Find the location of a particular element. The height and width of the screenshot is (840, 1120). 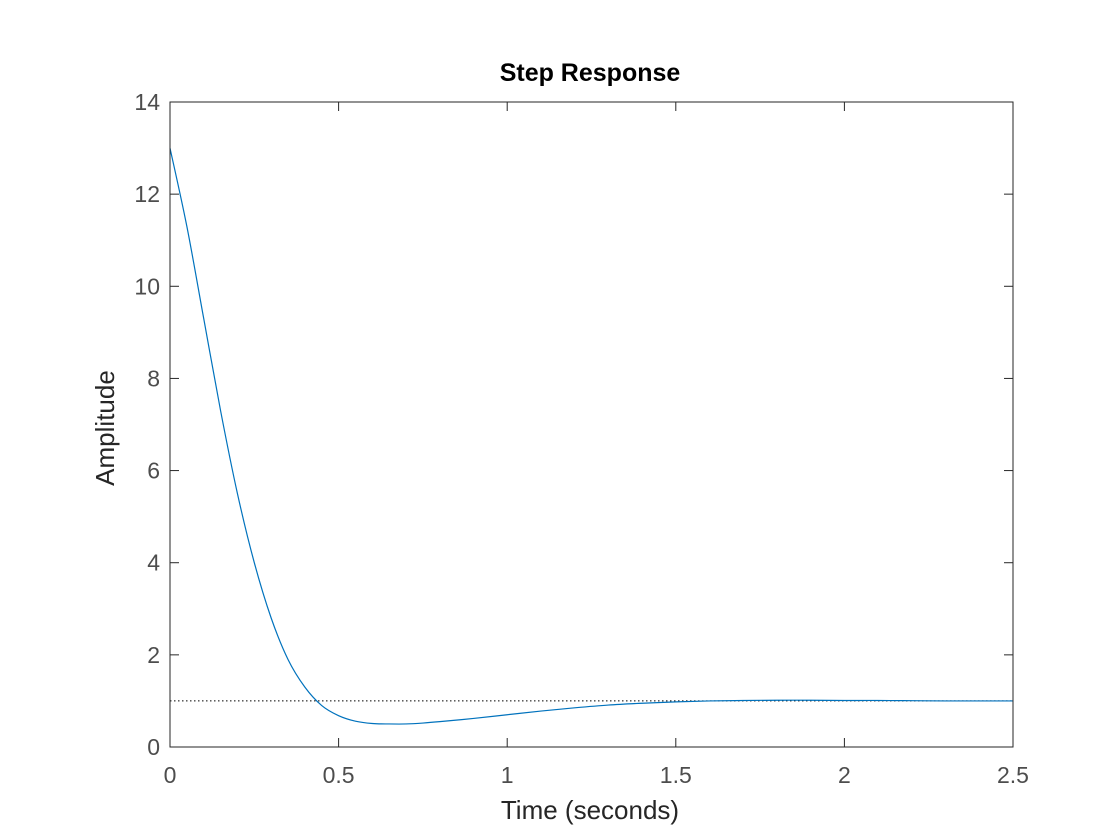

y-tick-label: 14 is located at coordinates (147, 102).